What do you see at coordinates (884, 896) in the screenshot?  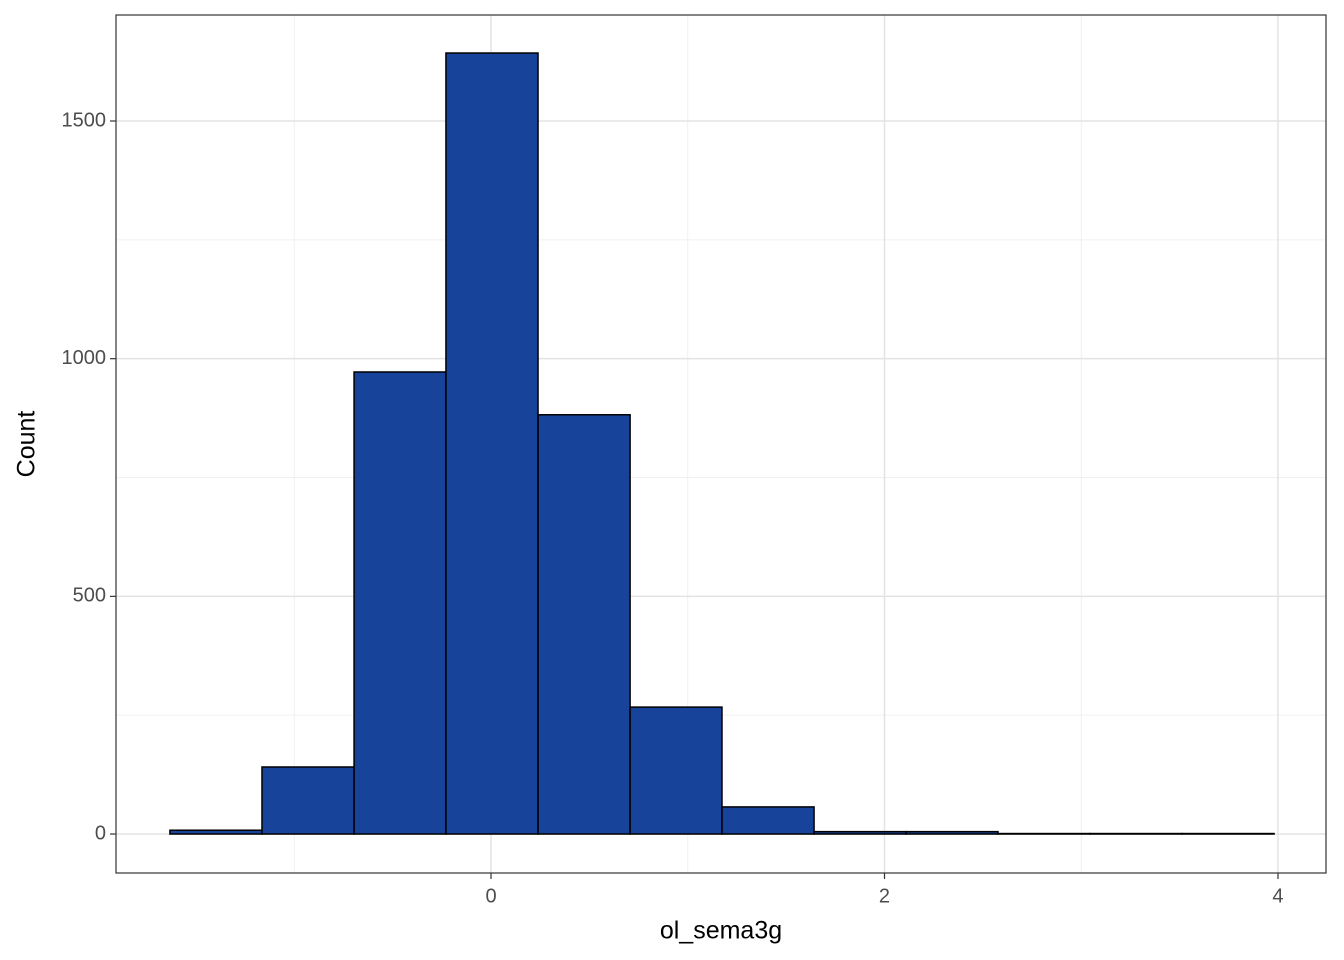 I see `x-tick-label: 2` at bounding box center [884, 896].